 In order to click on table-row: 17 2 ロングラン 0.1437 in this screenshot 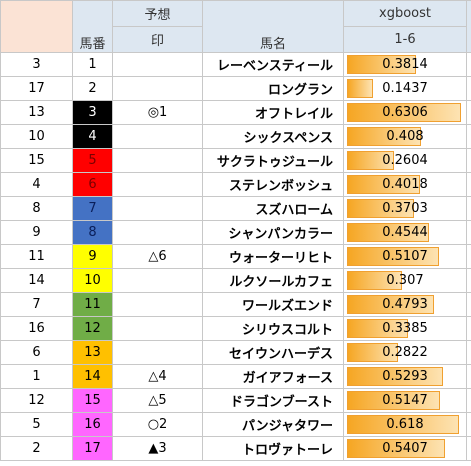, I will do `click(235, 88)`.